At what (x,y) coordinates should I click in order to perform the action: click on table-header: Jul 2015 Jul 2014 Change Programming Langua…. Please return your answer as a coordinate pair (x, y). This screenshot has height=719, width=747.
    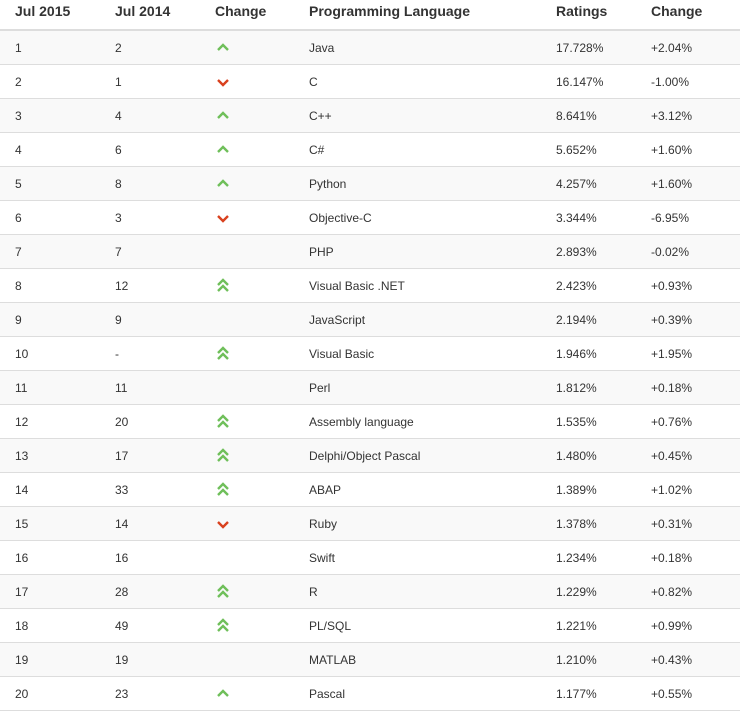
    Looking at the image, I should click on (370, 15).